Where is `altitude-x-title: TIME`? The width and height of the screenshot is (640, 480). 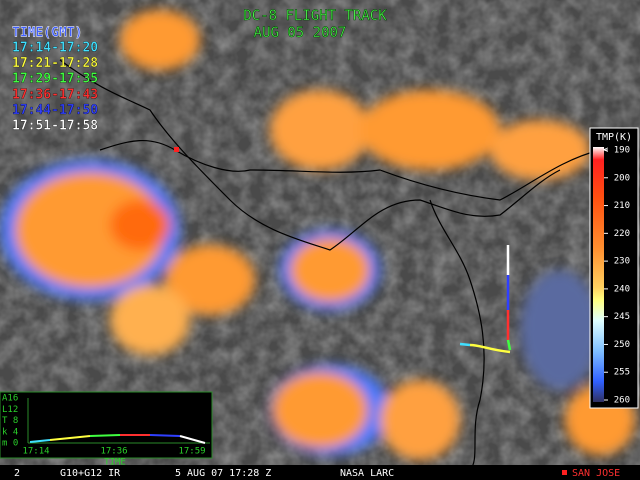 altitude-x-title: TIME is located at coordinates (115, 463).